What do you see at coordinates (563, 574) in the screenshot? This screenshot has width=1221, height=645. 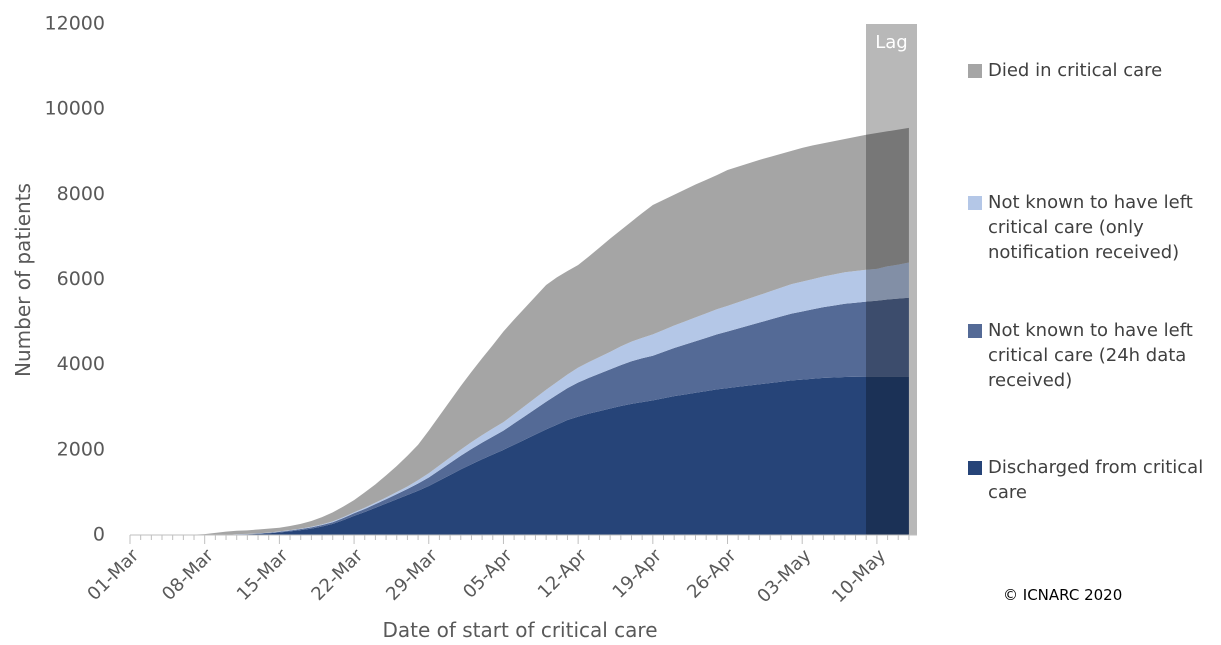 I see `x-tick-label: 12-Apr` at bounding box center [563, 574].